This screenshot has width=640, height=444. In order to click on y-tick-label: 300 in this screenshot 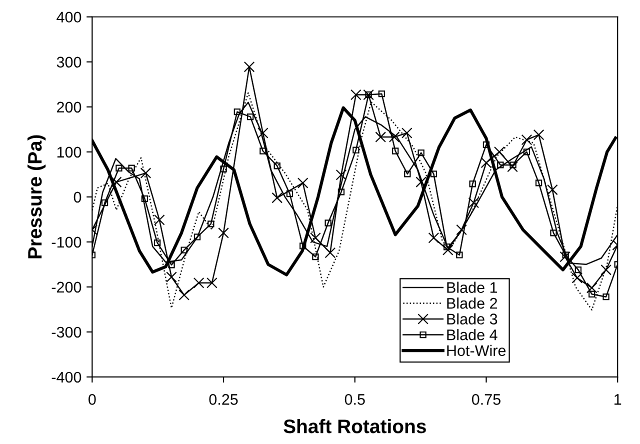, I will do `click(69, 62)`.